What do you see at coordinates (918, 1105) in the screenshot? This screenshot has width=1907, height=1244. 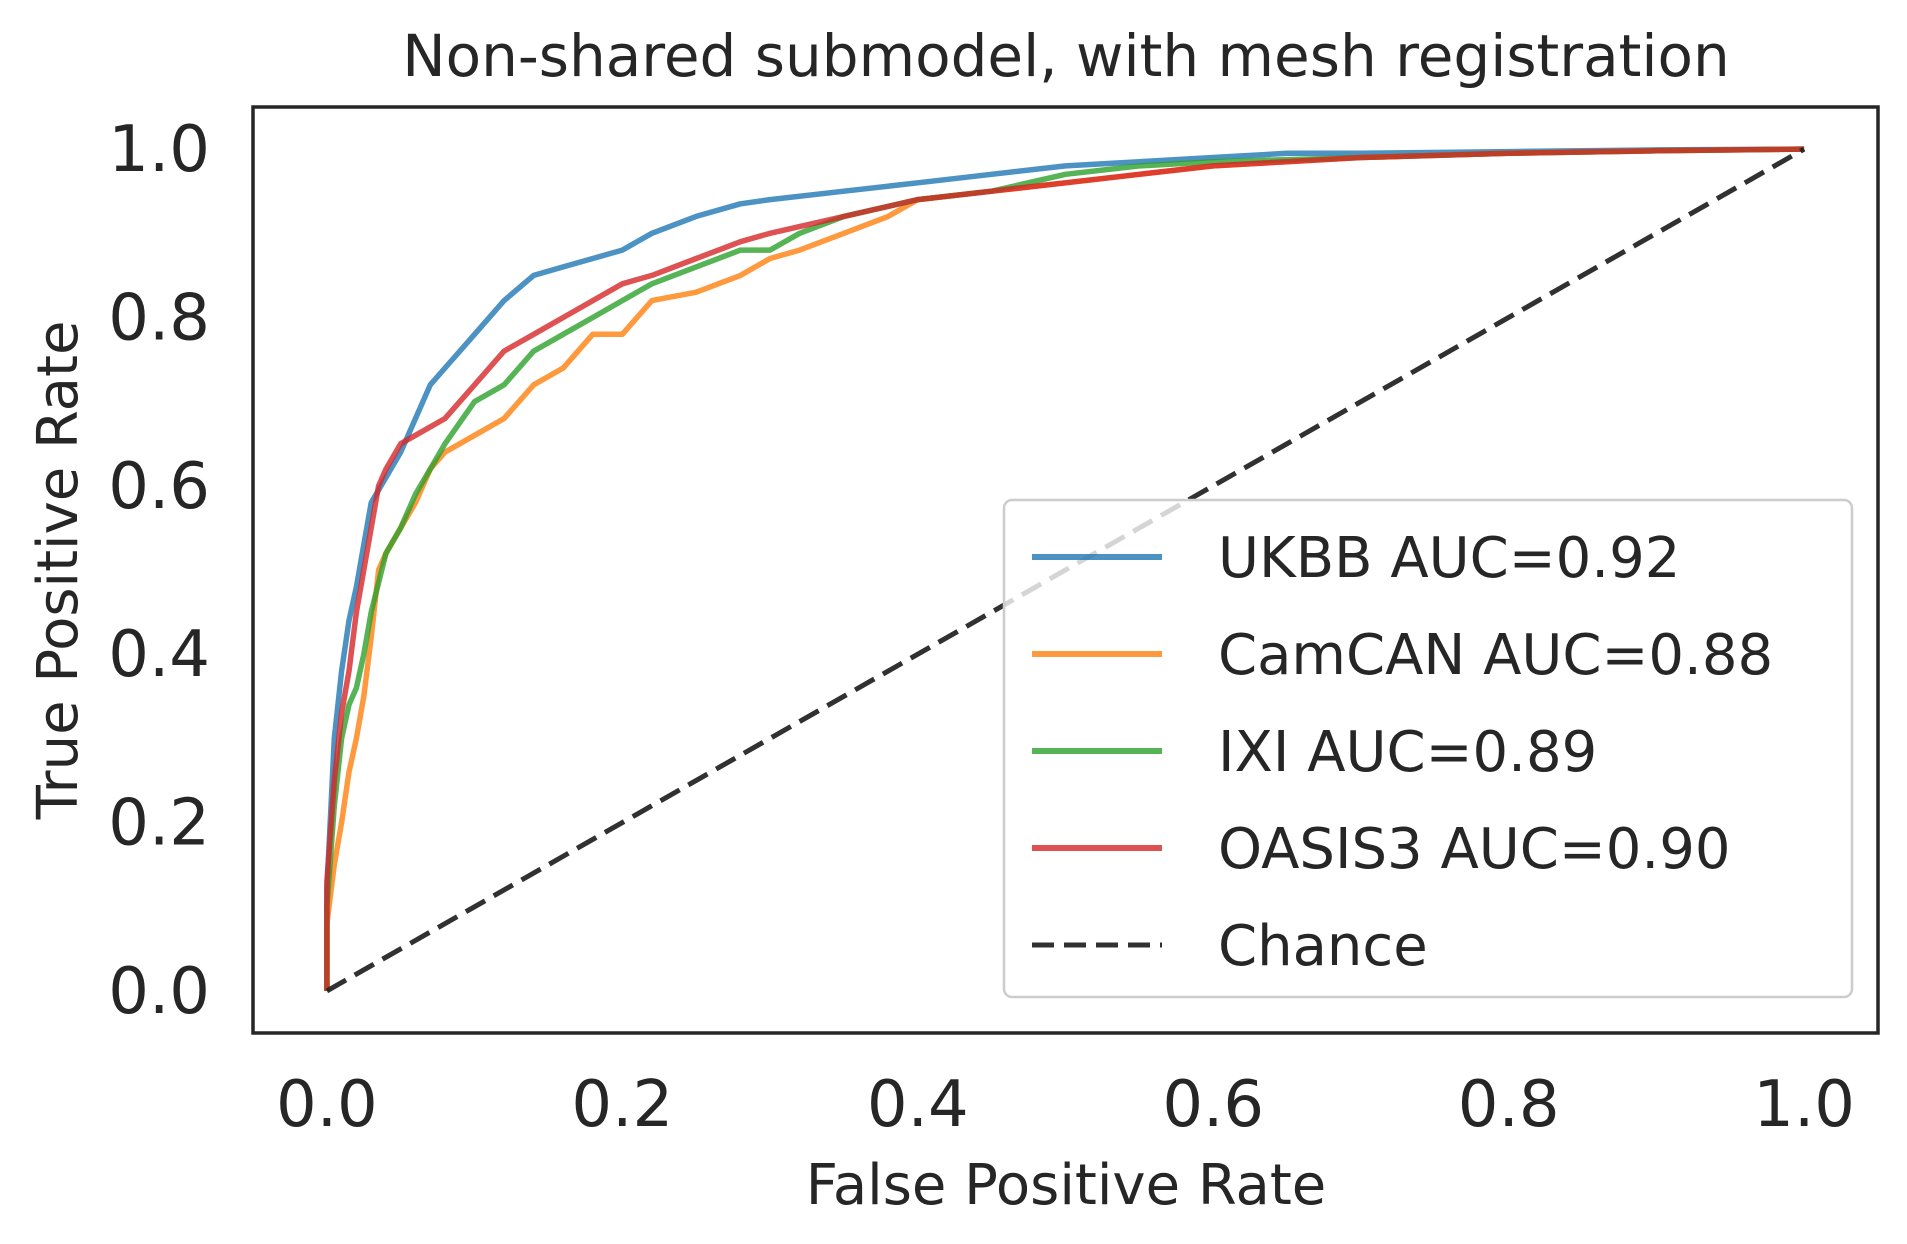 I see `x-tick-label: 0.4` at bounding box center [918, 1105].